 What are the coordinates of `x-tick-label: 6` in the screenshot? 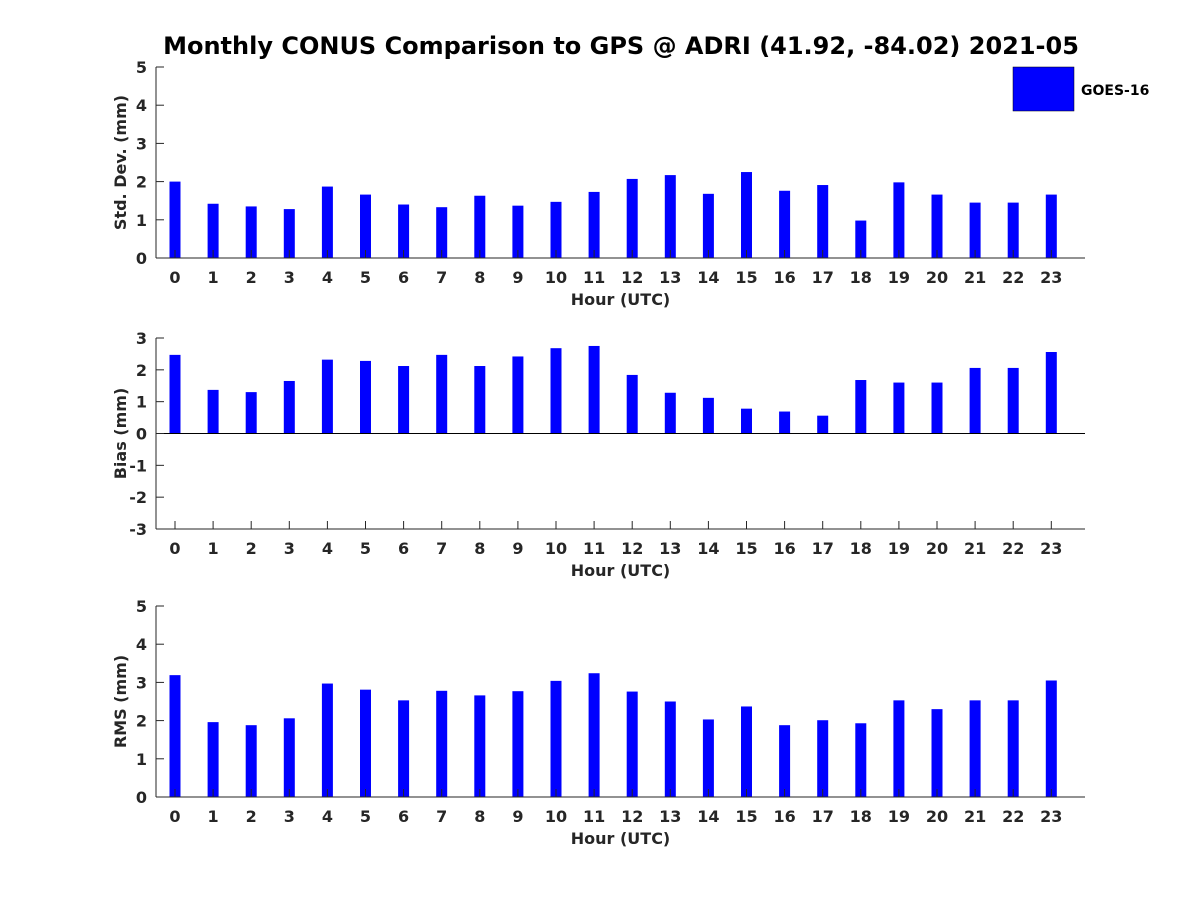 It's located at (403, 816).